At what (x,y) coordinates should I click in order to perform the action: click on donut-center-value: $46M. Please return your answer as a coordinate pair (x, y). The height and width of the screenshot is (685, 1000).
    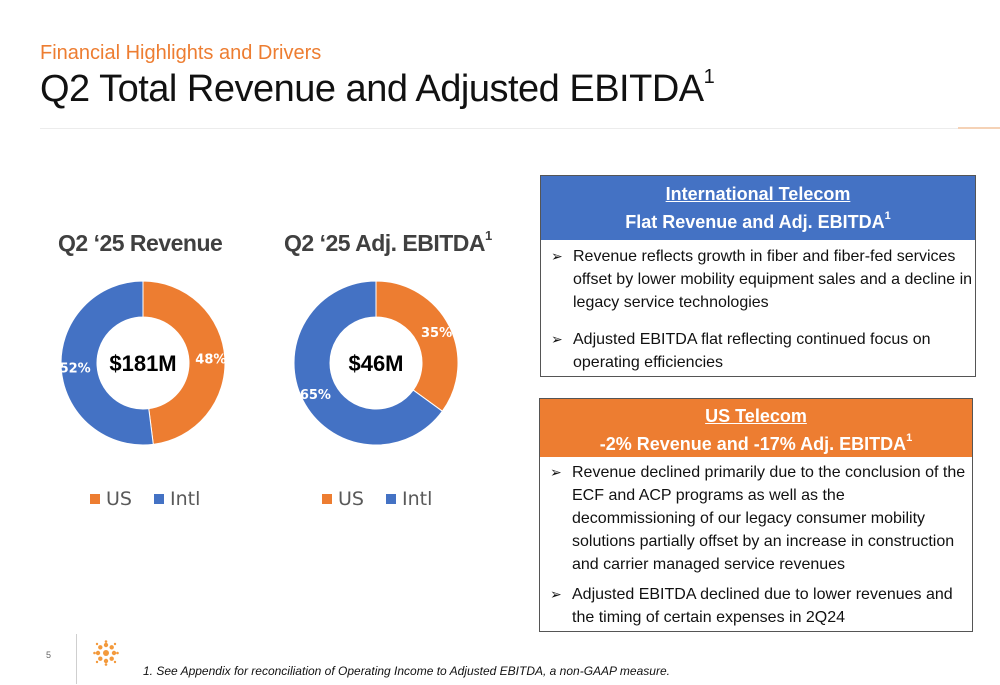
    Looking at the image, I should click on (375, 363).